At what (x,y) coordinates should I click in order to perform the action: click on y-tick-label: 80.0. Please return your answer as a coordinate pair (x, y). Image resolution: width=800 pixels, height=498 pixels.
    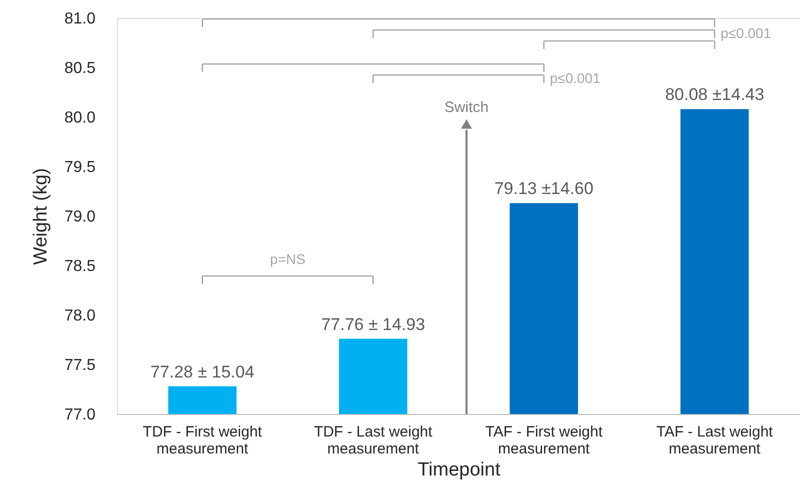
    Looking at the image, I should click on (80, 118).